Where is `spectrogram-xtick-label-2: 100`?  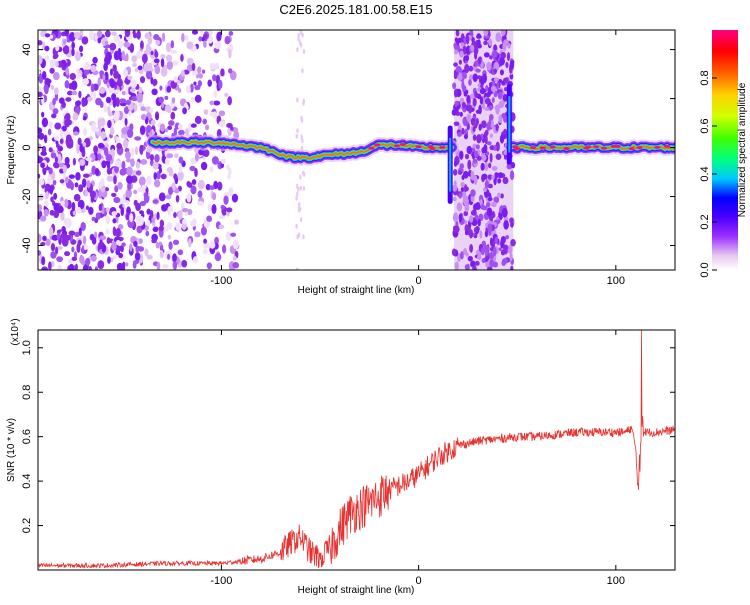
spectrogram-xtick-label-2: 100 is located at coordinates (616, 281).